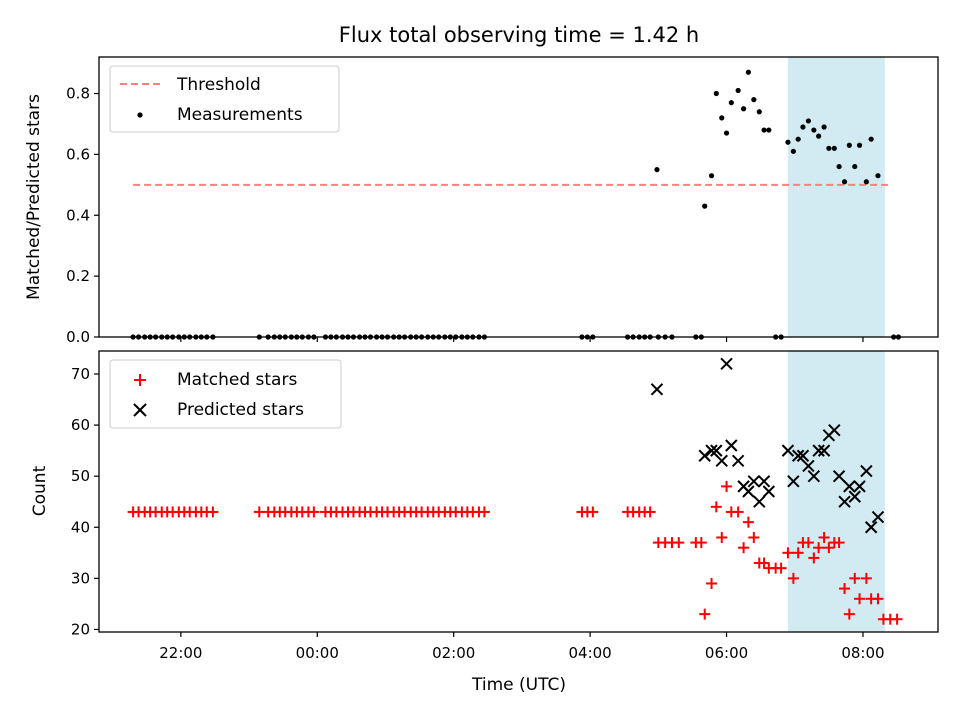 This screenshot has height=720, width=960. I want to click on matched-stars-legend-swatch, so click(140, 380).